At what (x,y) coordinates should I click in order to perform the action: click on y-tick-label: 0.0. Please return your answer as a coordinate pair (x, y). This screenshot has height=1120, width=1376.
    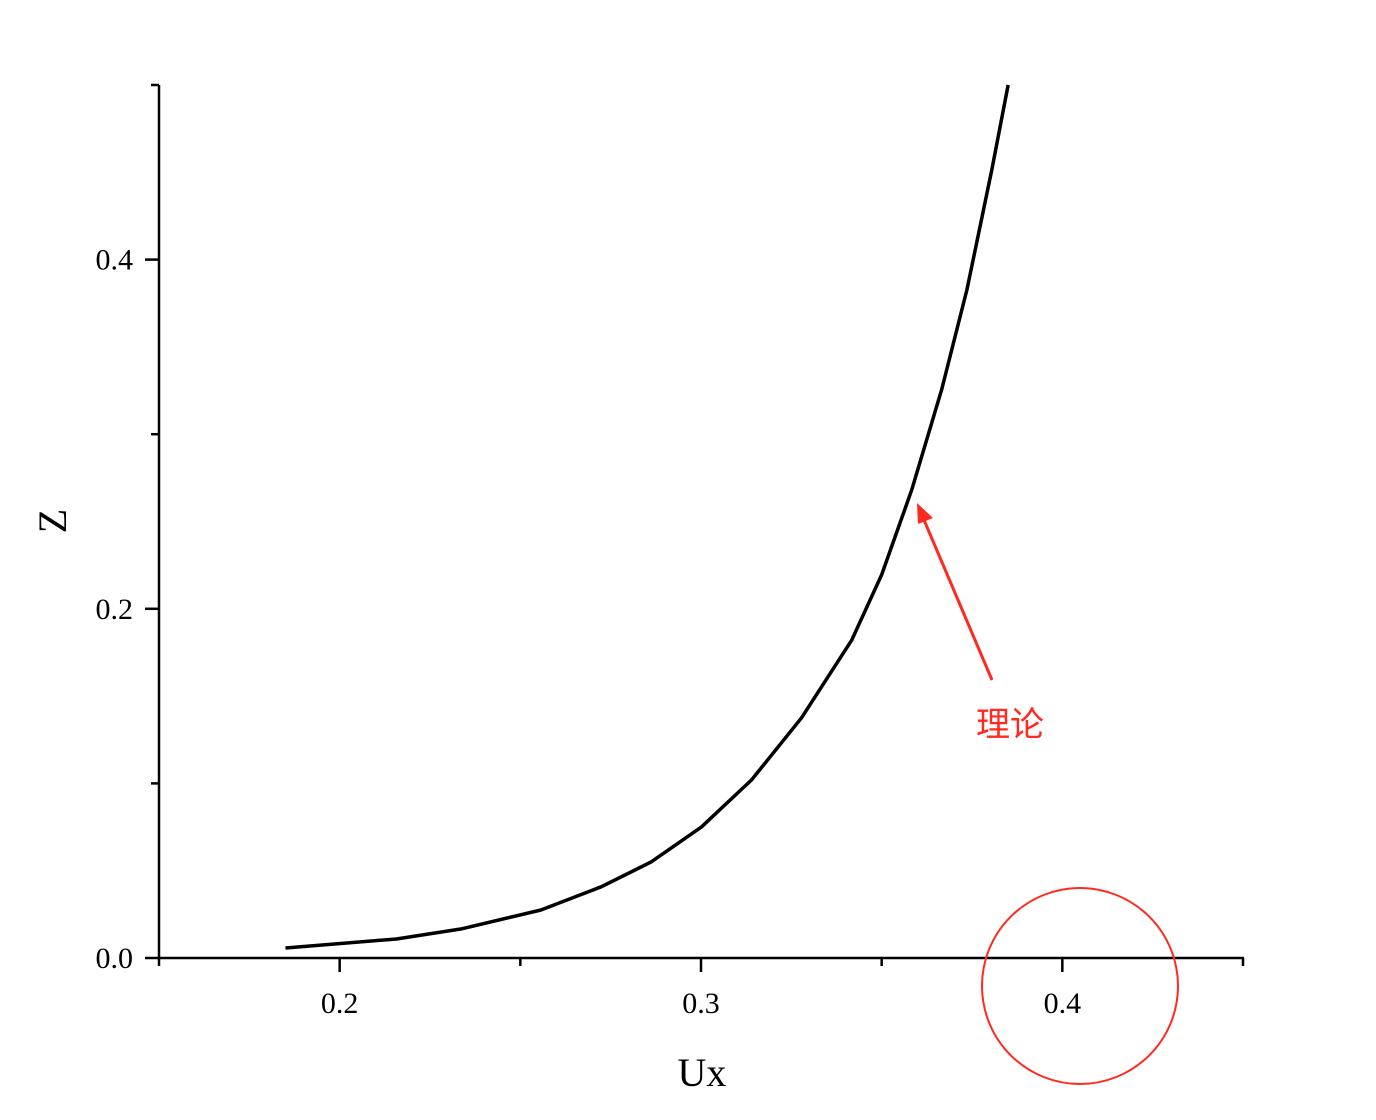
    Looking at the image, I should click on (115, 958).